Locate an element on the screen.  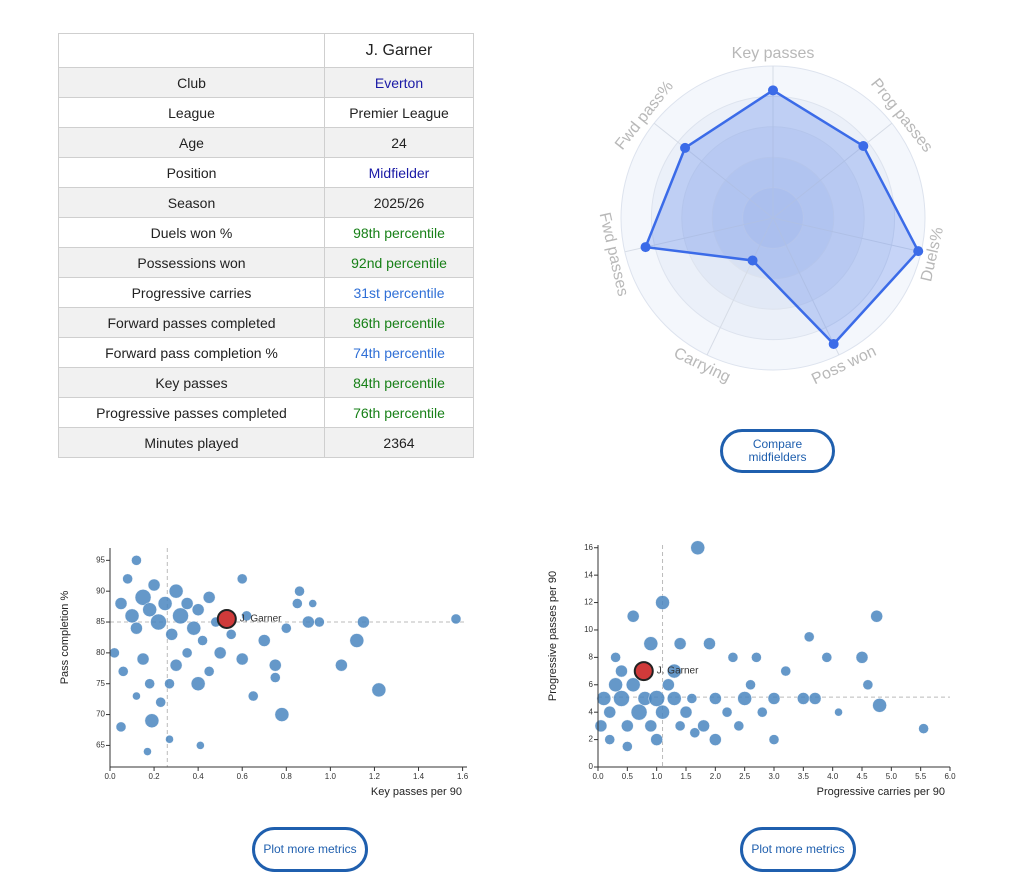
x-axis-title: Progressive carries per 90 is located at coordinates (881, 792).